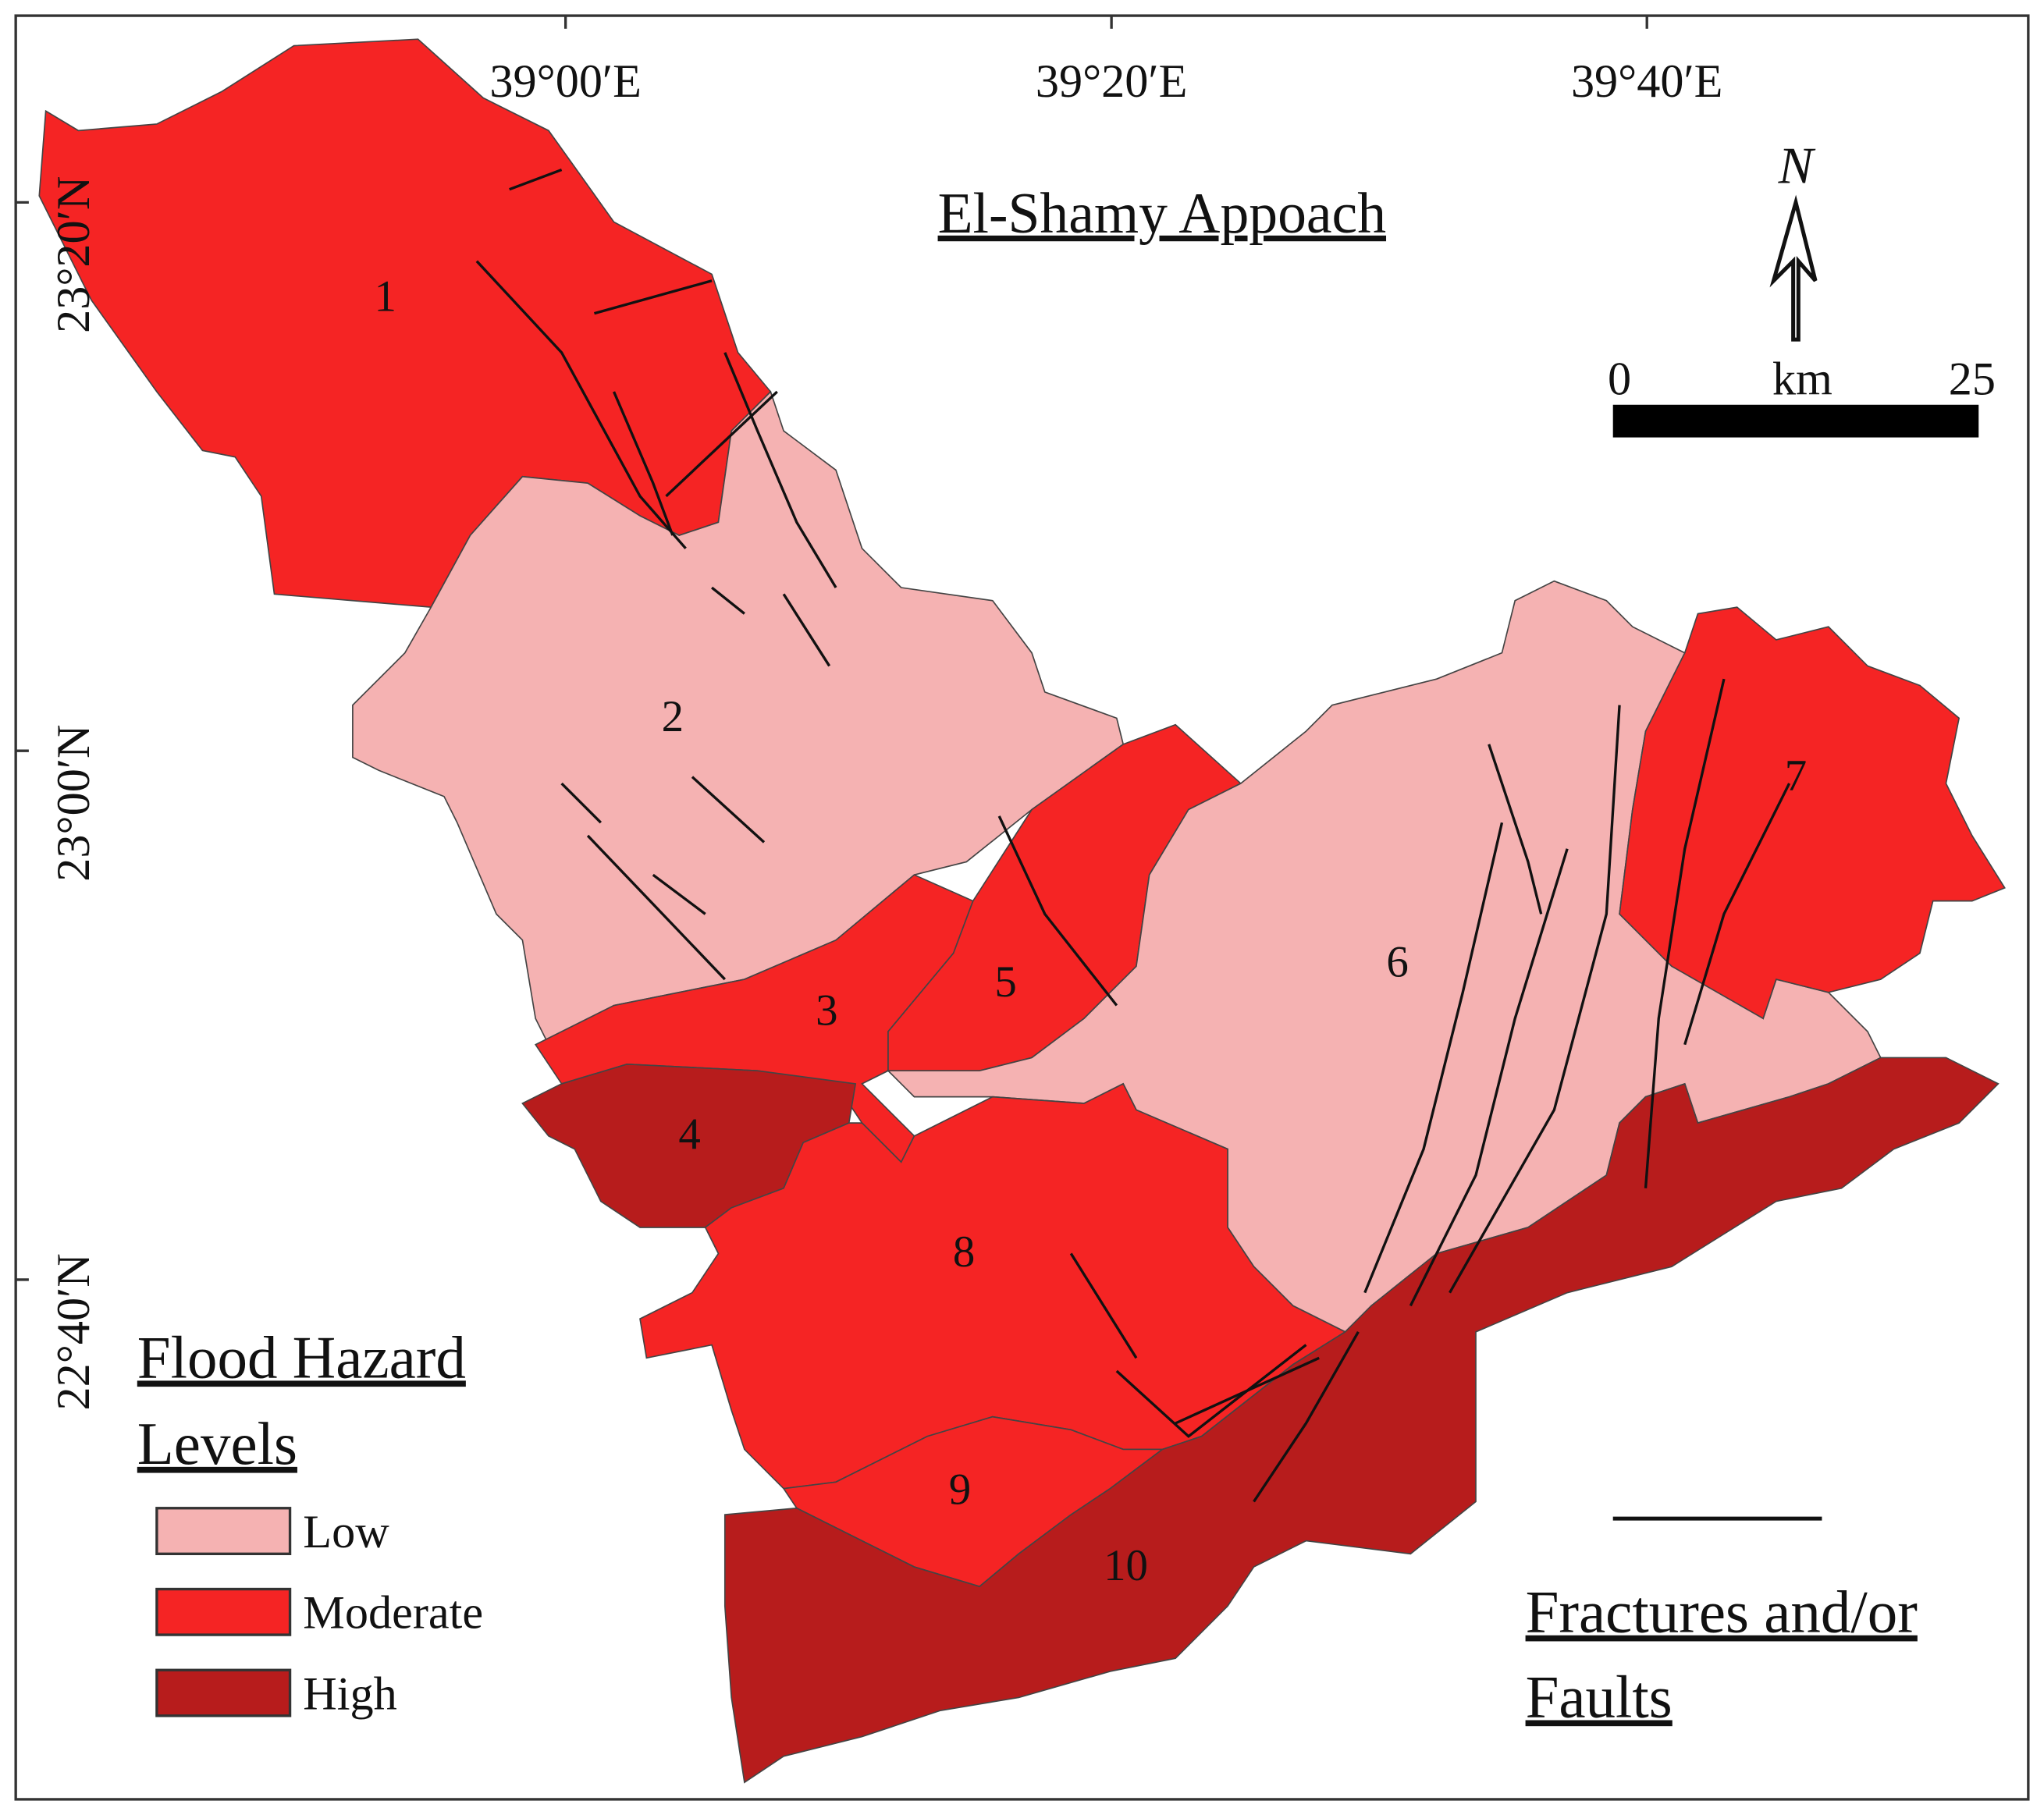  Describe the element at coordinates (1619, 379) in the screenshot. I see `scale-start: 0` at that location.